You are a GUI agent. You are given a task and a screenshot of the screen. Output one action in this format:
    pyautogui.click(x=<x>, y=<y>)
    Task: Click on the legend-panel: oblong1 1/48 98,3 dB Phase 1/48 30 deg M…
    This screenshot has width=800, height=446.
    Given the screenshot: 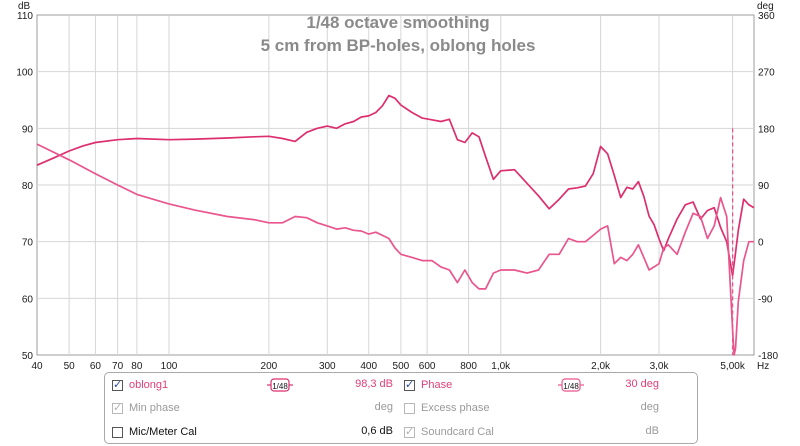 What is the action you would take?
    pyautogui.click(x=401, y=408)
    